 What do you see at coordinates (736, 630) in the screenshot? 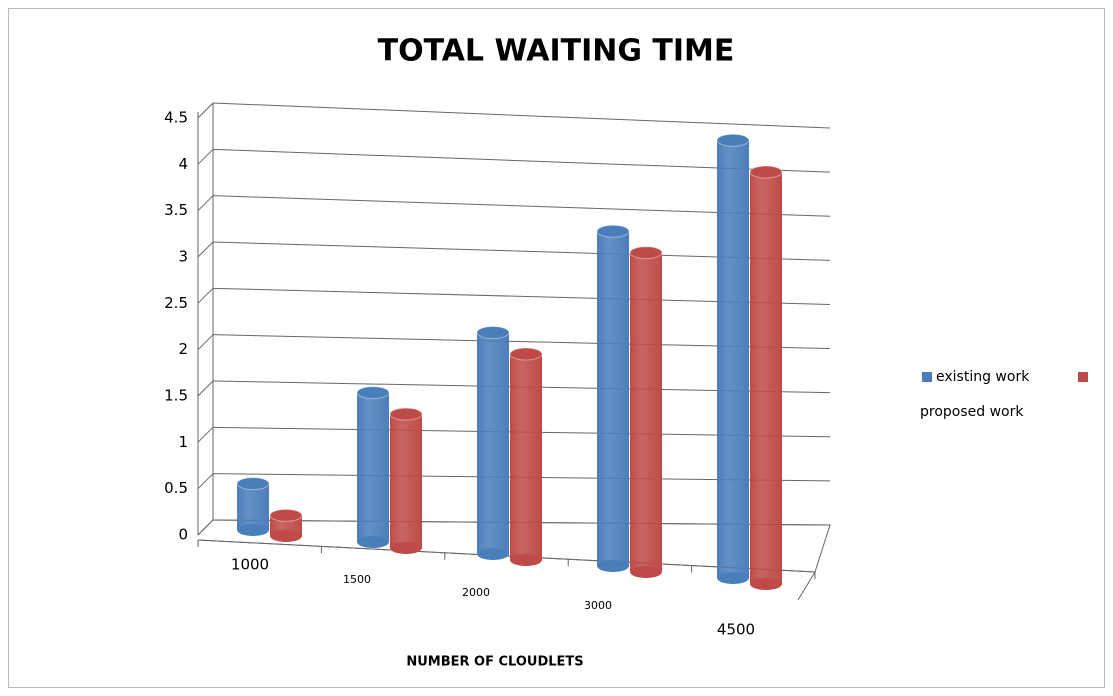
I see `x-tick-label: 4500` at bounding box center [736, 630].